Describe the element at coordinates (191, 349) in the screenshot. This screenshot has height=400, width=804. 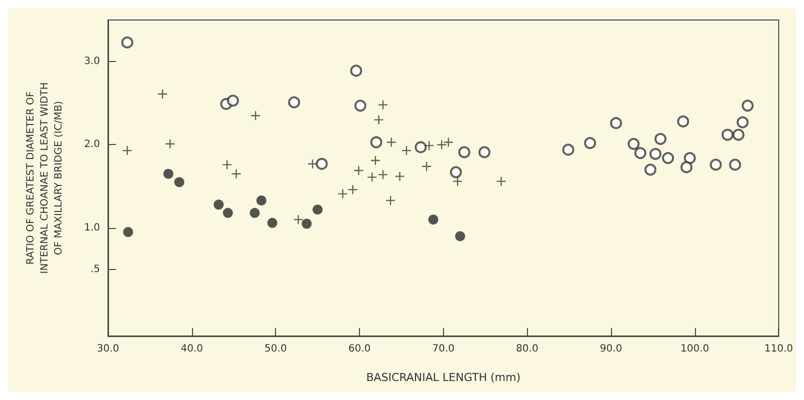
I see `x-tick-label: 40.0` at that location.